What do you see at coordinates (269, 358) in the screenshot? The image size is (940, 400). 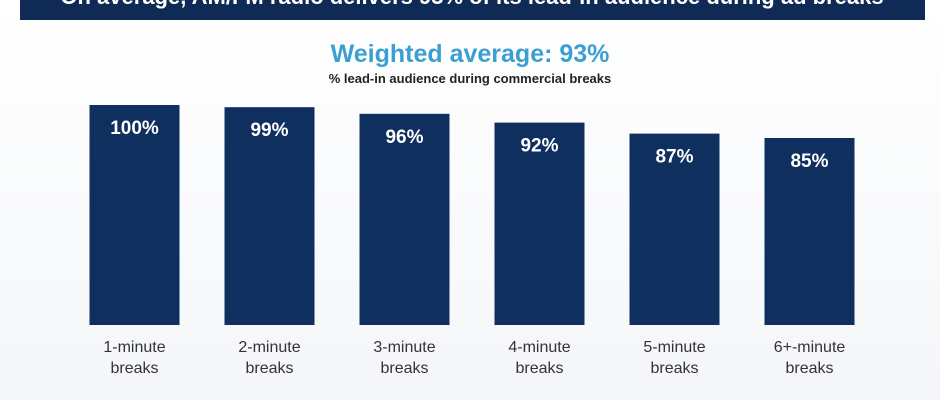 I see `x-tick-label: 2-minute breaks` at bounding box center [269, 358].